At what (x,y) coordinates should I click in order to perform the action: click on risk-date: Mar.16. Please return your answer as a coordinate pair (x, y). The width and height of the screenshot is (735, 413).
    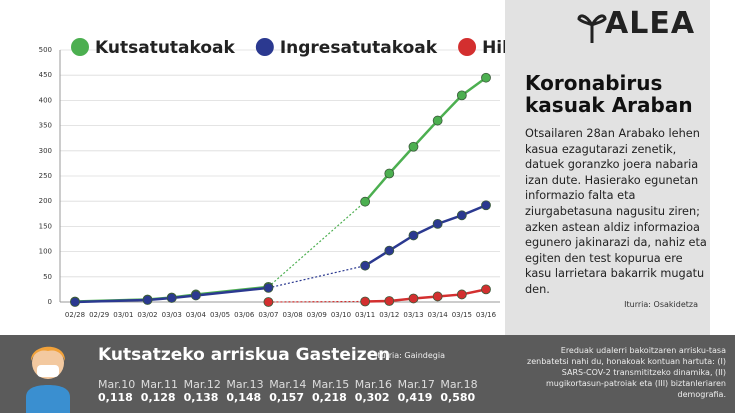
    Looking at the image, I should click on (373, 384).